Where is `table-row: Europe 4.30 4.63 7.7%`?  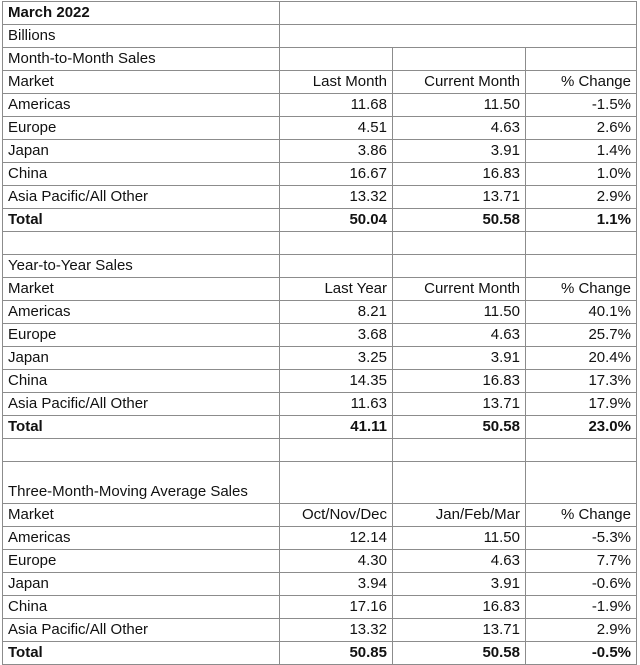 table-row: Europe 4.30 4.63 7.7% is located at coordinates (319, 561).